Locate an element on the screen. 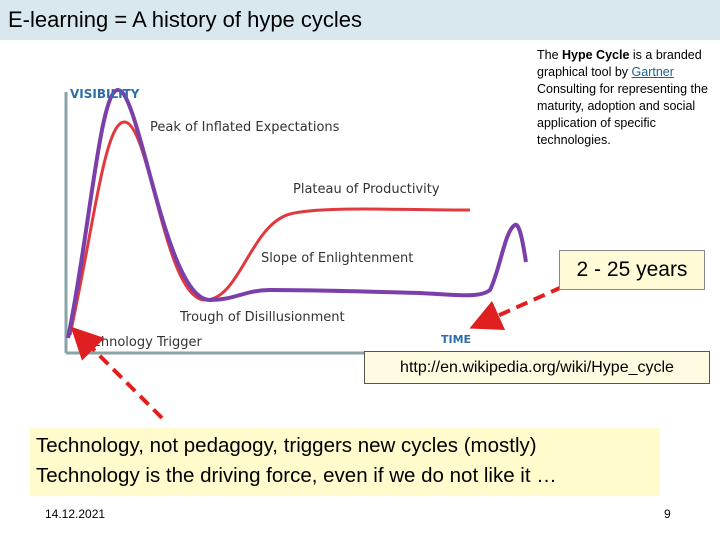 This screenshot has height=540, width=720. phase-label: Technology Trigger is located at coordinates (140, 342).